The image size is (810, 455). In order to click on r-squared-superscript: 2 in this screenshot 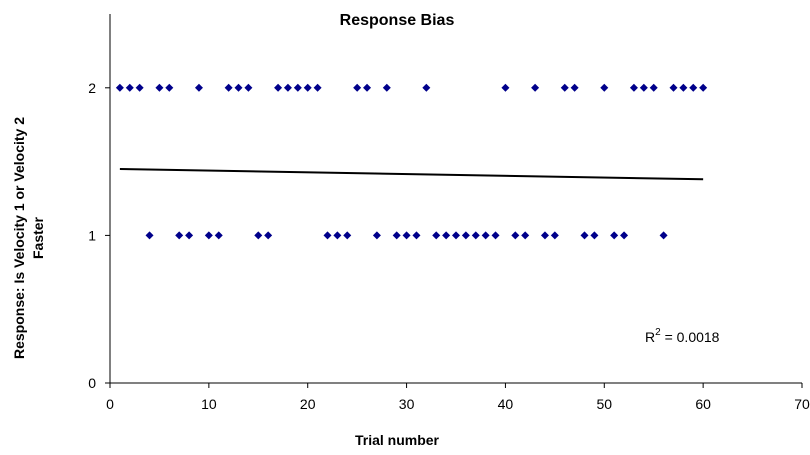, I will do `click(658, 332)`.